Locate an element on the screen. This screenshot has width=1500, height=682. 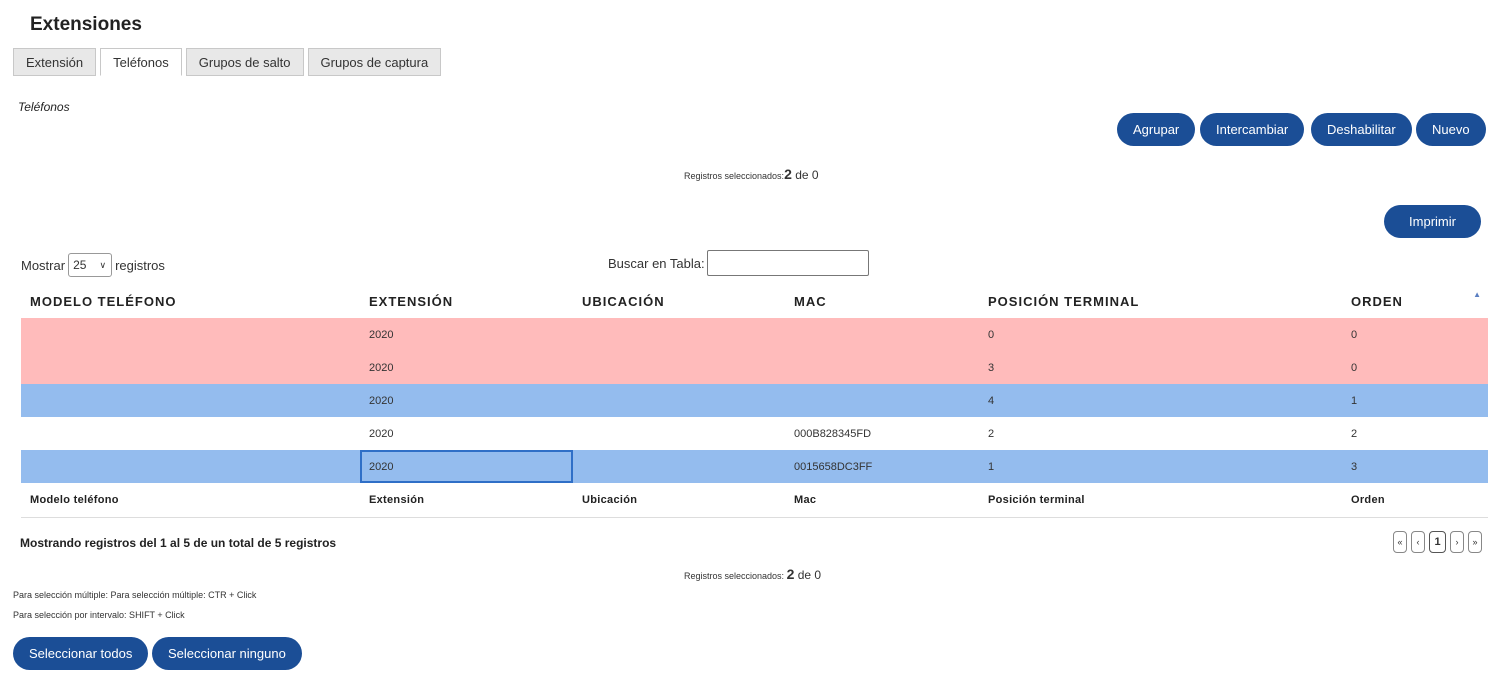
next-page-button: › is located at coordinates (1457, 542).